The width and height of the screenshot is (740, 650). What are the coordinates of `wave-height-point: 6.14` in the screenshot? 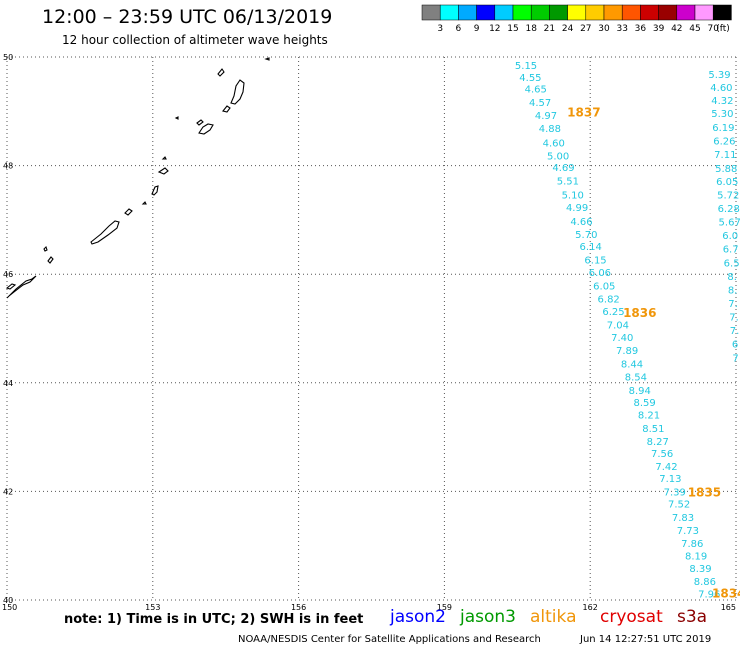 It's located at (591, 247).